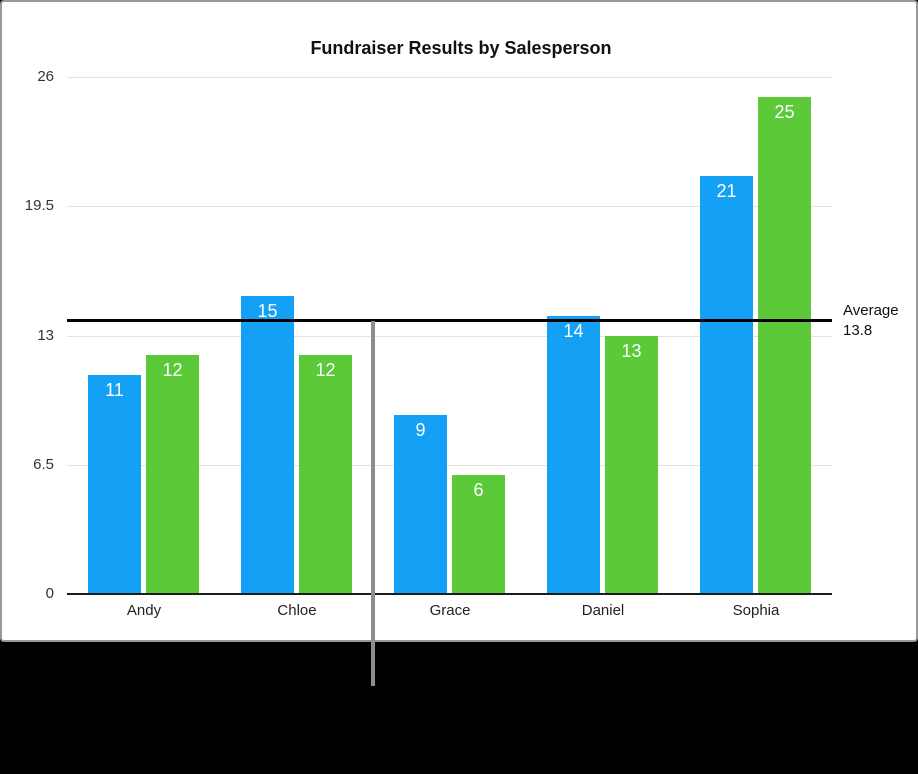 Image resolution: width=918 pixels, height=774 pixels. I want to click on average-reference-line, so click(449, 320).